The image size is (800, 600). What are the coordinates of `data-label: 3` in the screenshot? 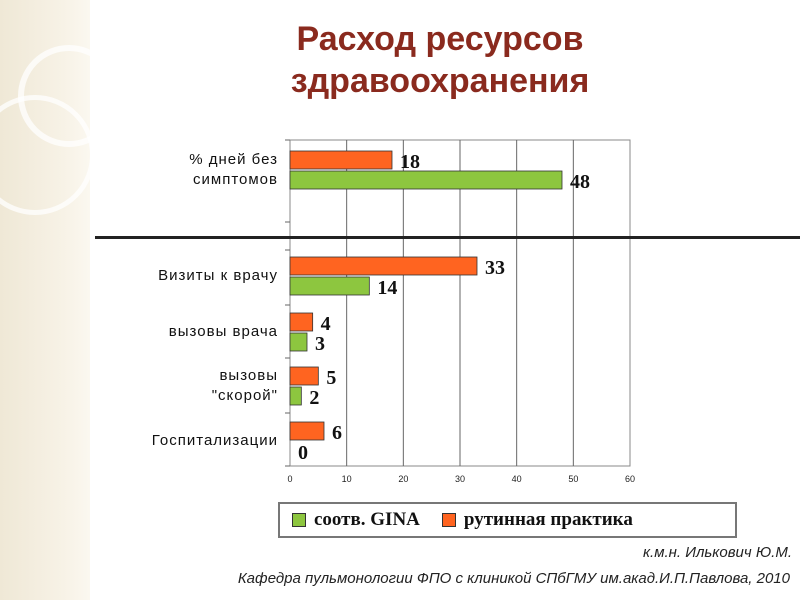 It's located at (320, 344).